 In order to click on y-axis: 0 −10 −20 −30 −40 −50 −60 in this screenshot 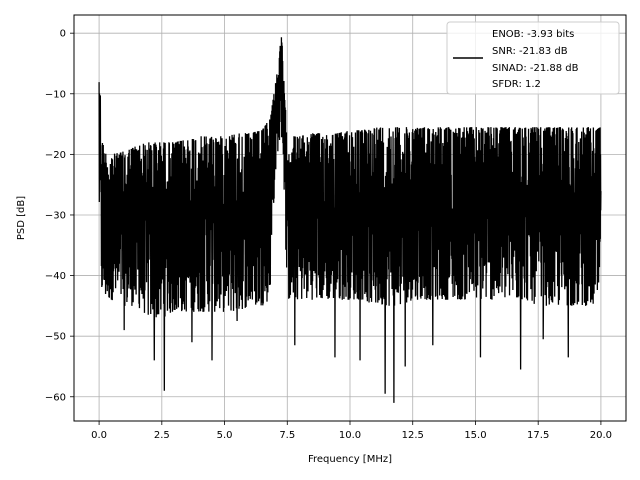, I will do `click(59, 216)`.